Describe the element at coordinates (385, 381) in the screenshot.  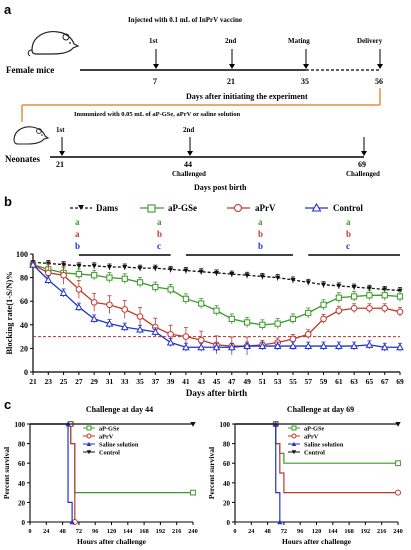
I see `x-tick-label: 67` at that location.